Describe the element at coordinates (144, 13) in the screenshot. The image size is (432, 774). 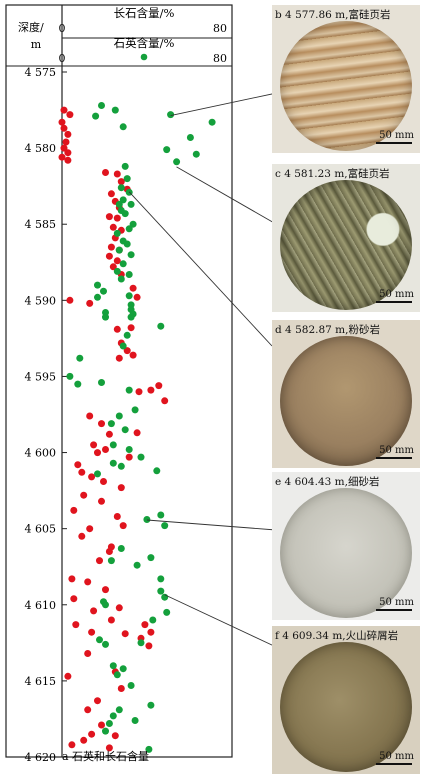
I see `feldspar-axis-label: 长石含量/%` at that location.